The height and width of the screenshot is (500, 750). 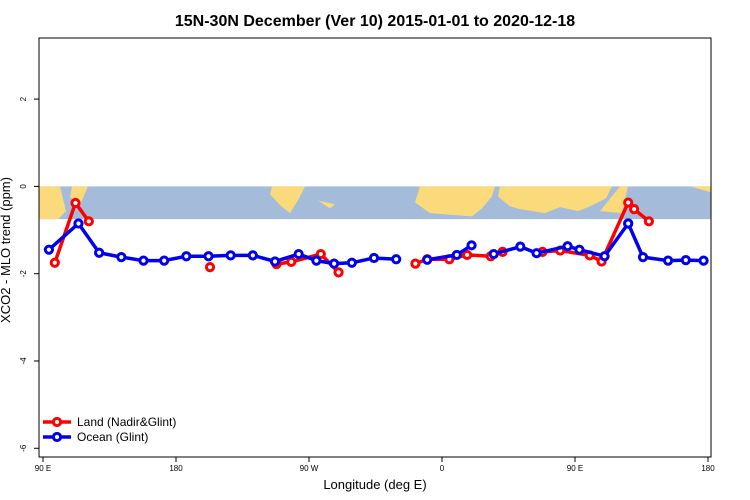 What do you see at coordinates (23, 186) in the screenshot?
I see `y-tick-label: 0` at bounding box center [23, 186].